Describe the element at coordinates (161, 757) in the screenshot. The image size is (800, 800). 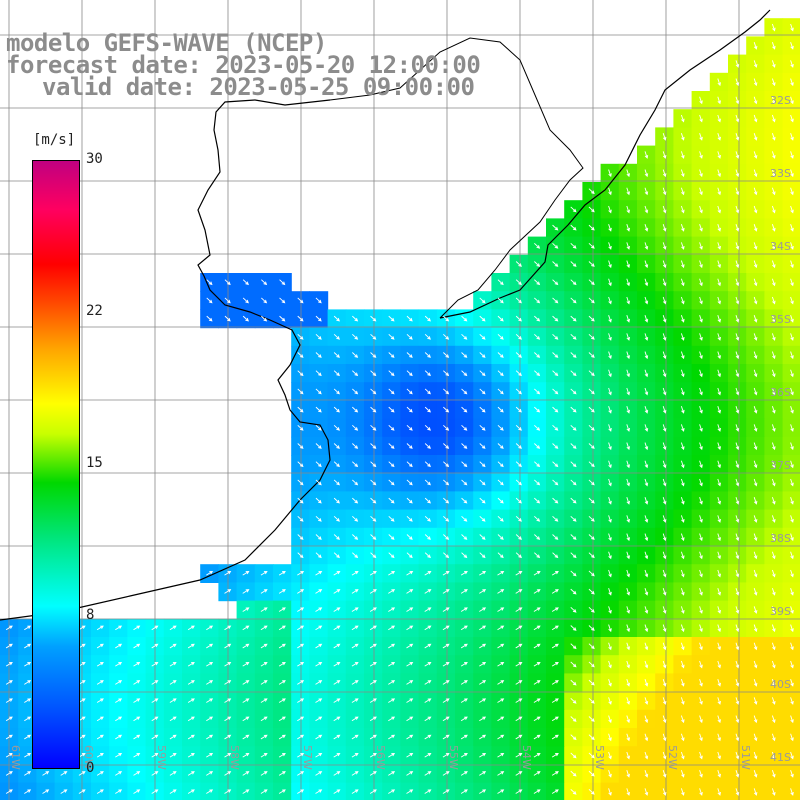
I see `longitude-label: 59W` at that location.